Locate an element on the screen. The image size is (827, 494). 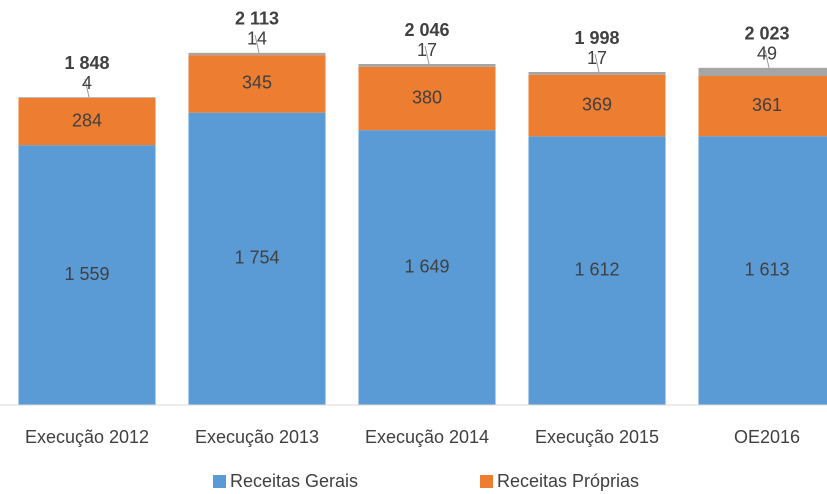
legend-label: Receitas Próprias is located at coordinates (568, 481).